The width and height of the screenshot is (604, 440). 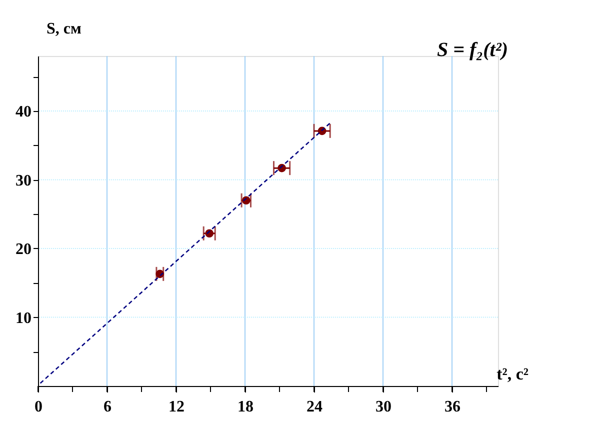 I want to click on x-tick-label: 36, so click(x=452, y=407).